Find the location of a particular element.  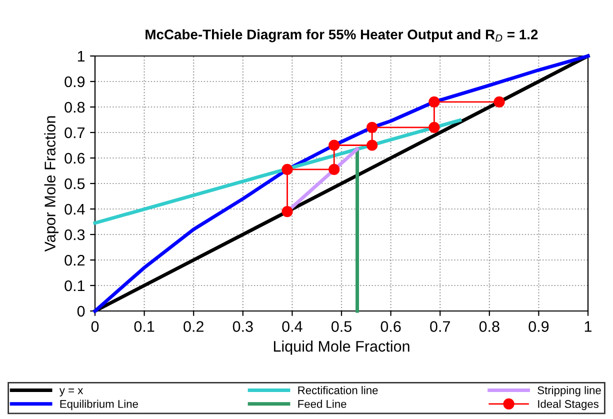

x-tick-label: 0.7 is located at coordinates (440, 326).